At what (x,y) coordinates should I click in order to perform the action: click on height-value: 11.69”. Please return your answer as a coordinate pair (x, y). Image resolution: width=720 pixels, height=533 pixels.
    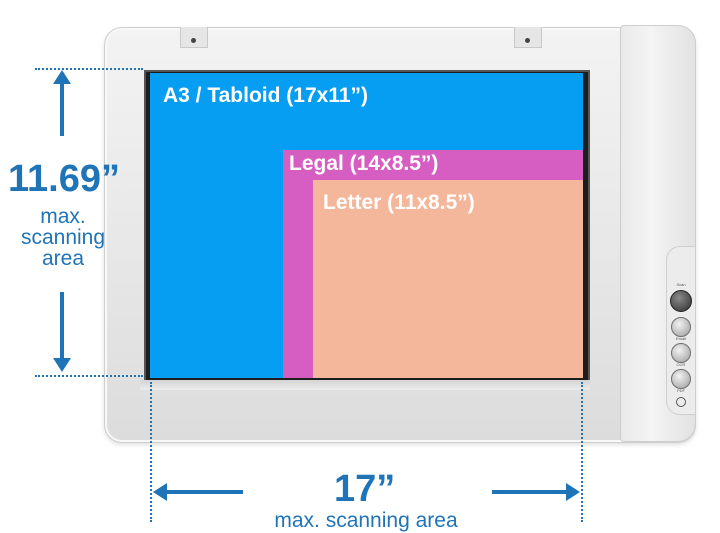
    Looking at the image, I should click on (64, 179).